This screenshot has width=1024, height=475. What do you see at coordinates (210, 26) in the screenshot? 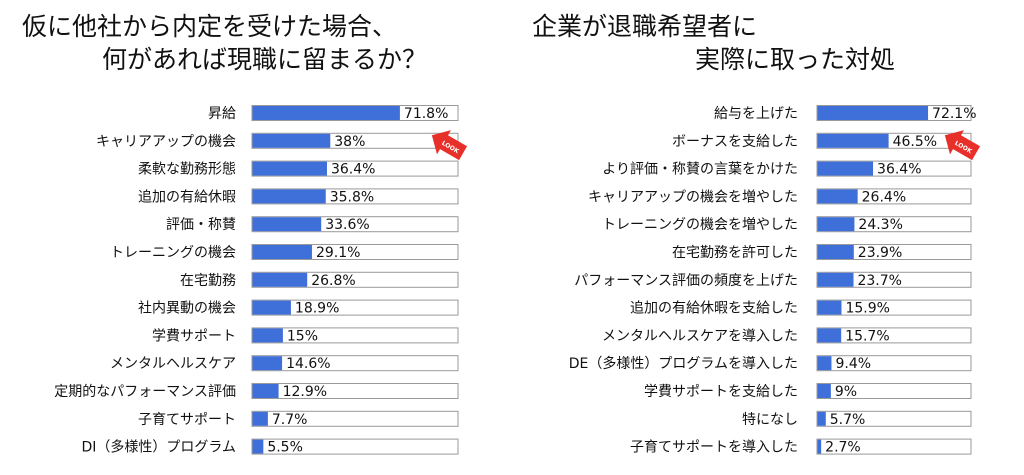
I see `left-chart-title-line-1: 仮に他社から内定を受けた場合、` at bounding box center [210, 26].